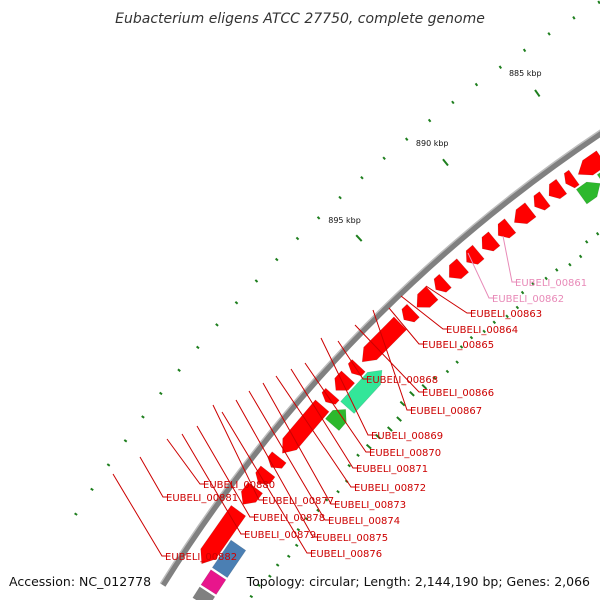  What do you see at coordinates (458, 393) in the screenshot?
I see `gene-label: EUBELI_00866` at bounding box center [458, 393].